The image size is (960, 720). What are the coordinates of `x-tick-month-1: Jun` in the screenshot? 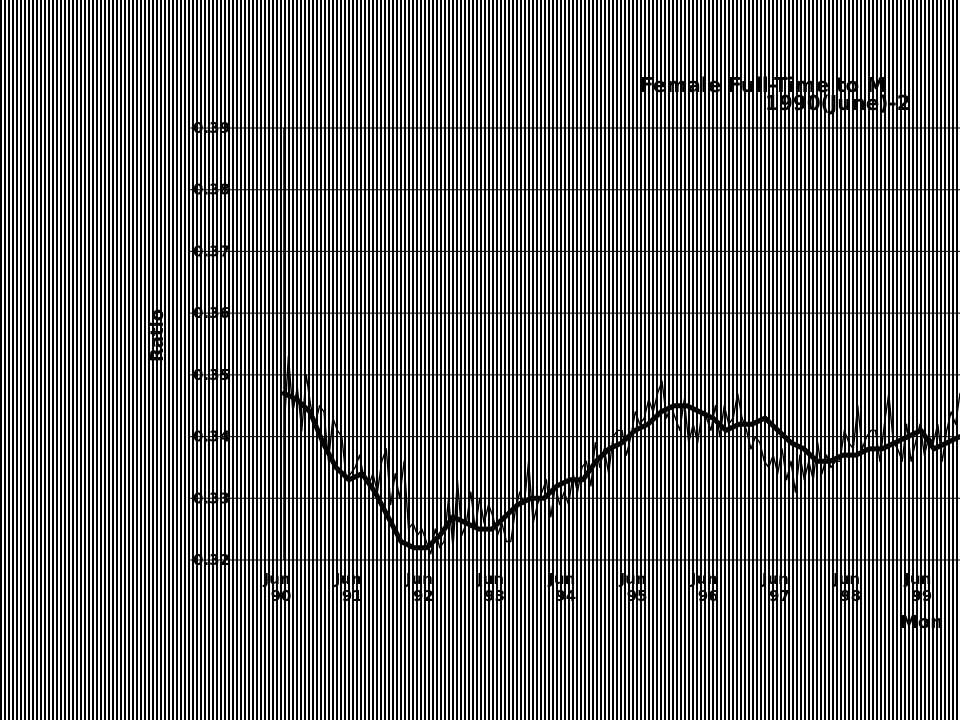 It's located at (348, 579).